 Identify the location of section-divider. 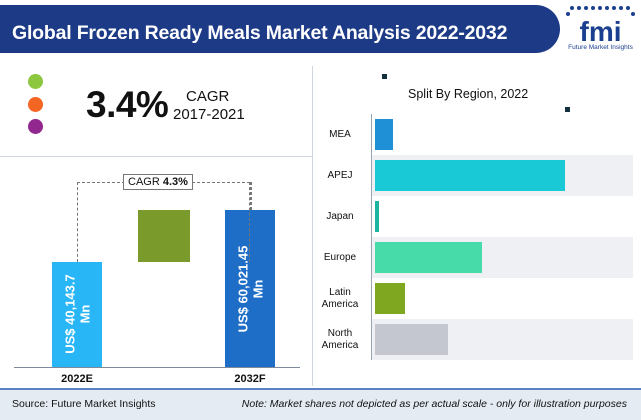
(156, 156).